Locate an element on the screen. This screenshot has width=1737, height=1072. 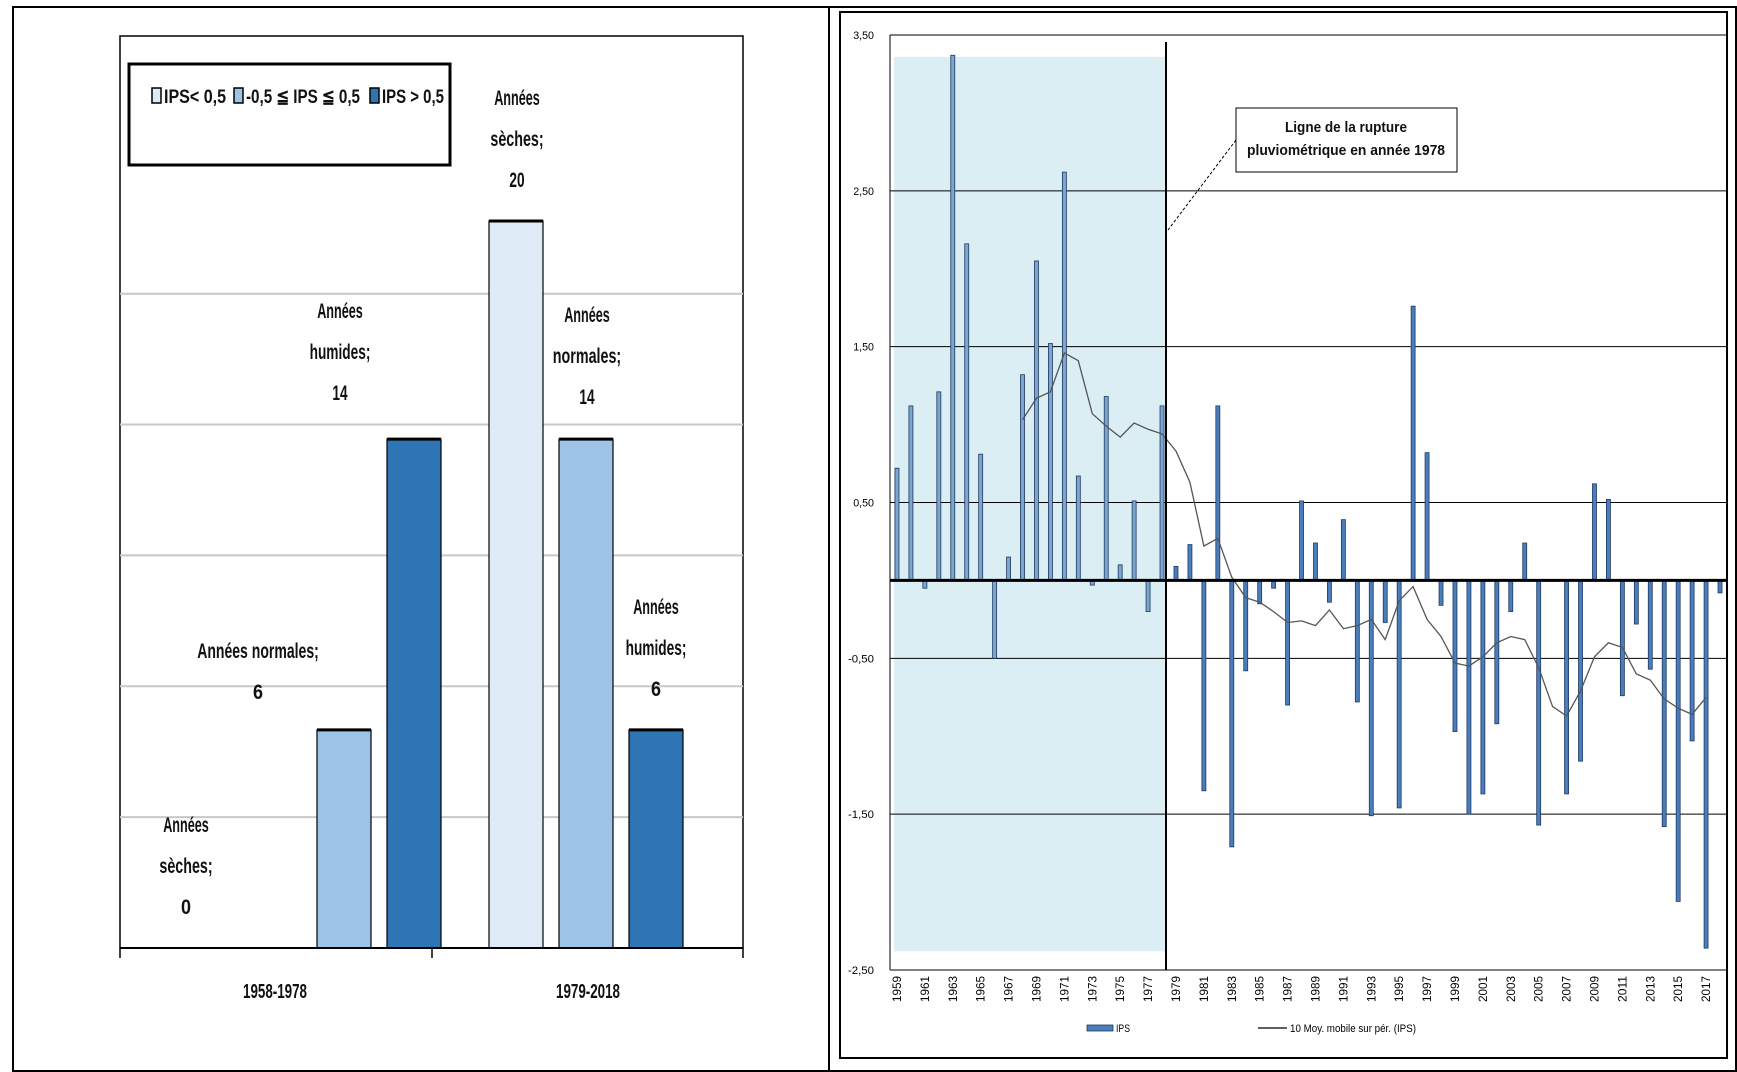
annotation-leader is located at coordinates (1202, 185).